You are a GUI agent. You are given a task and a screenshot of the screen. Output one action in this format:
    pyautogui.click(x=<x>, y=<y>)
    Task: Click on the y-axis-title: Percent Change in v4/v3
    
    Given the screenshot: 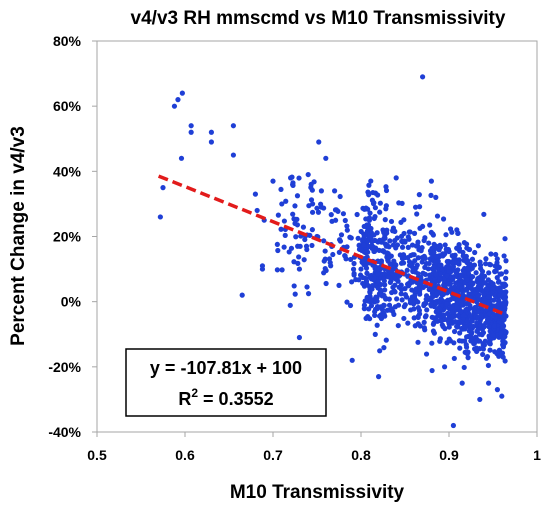 What is the action you would take?
    pyautogui.click(x=18, y=236)
    